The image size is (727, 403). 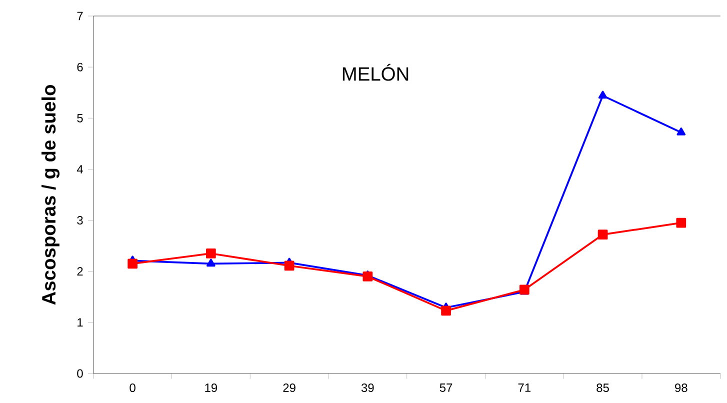 I want to click on x-tick-label: 0, so click(x=133, y=388).